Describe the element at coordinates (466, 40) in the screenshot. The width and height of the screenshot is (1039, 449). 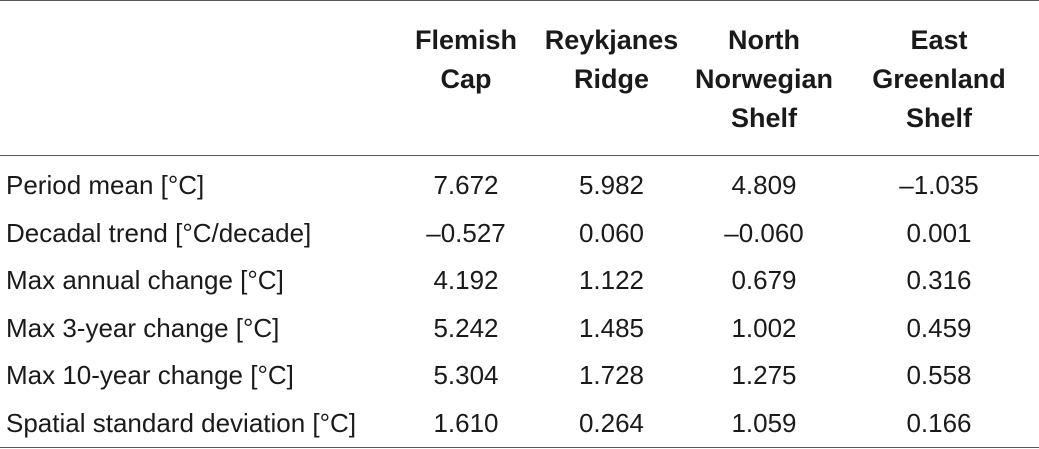
I see `header-line: Flemish` at that location.